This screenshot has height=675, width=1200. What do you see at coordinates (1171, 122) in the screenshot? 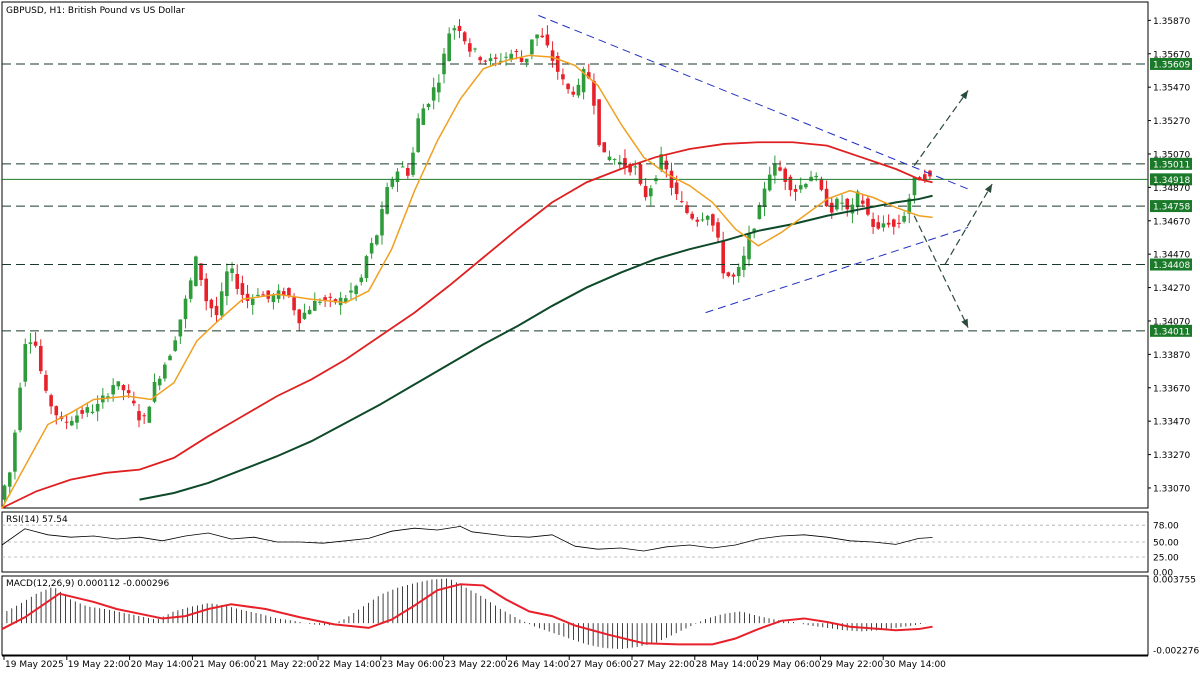
I see `price-tick-label: 1.35270` at bounding box center [1171, 122].